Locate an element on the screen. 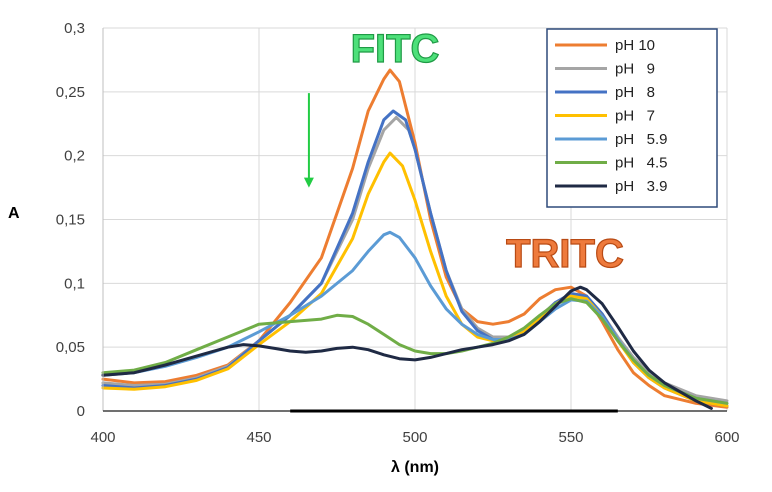  x-tick-label: 550 is located at coordinates (570, 437).